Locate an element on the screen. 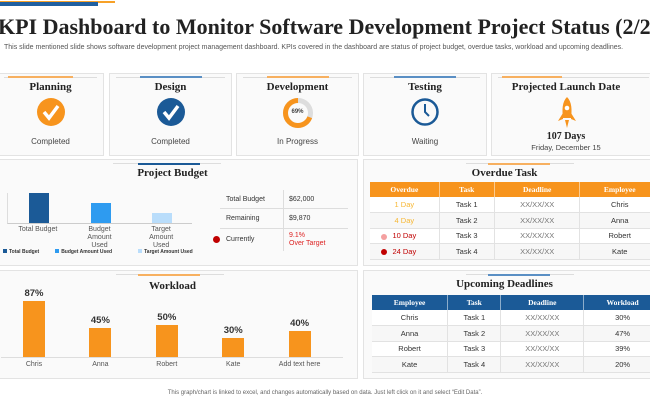 The height and width of the screenshot is (400, 650). legend-label: Total Budget is located at coordinates (24, 252).